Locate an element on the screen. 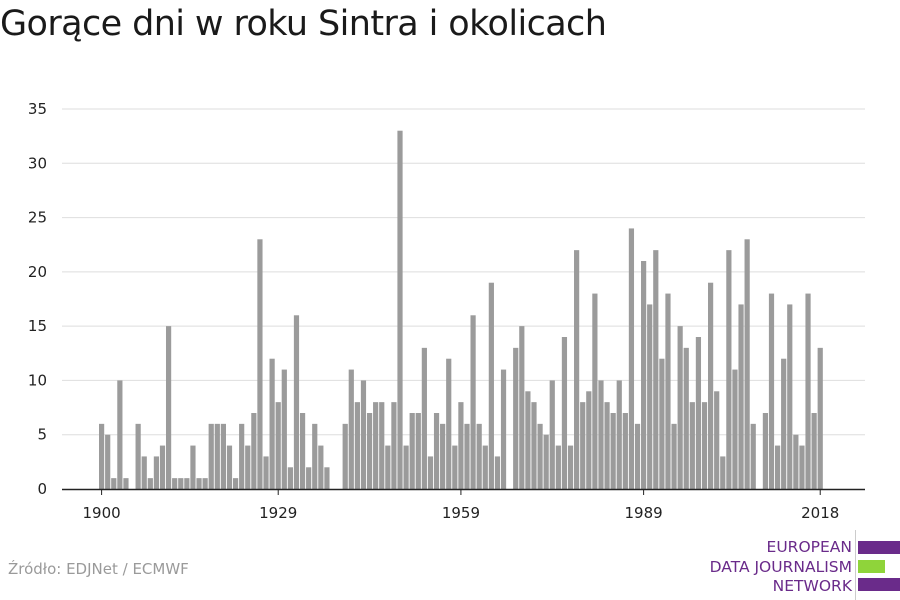 This screenshot has height=600, width=900. bar-1954 is located at coordinates (430, 472).